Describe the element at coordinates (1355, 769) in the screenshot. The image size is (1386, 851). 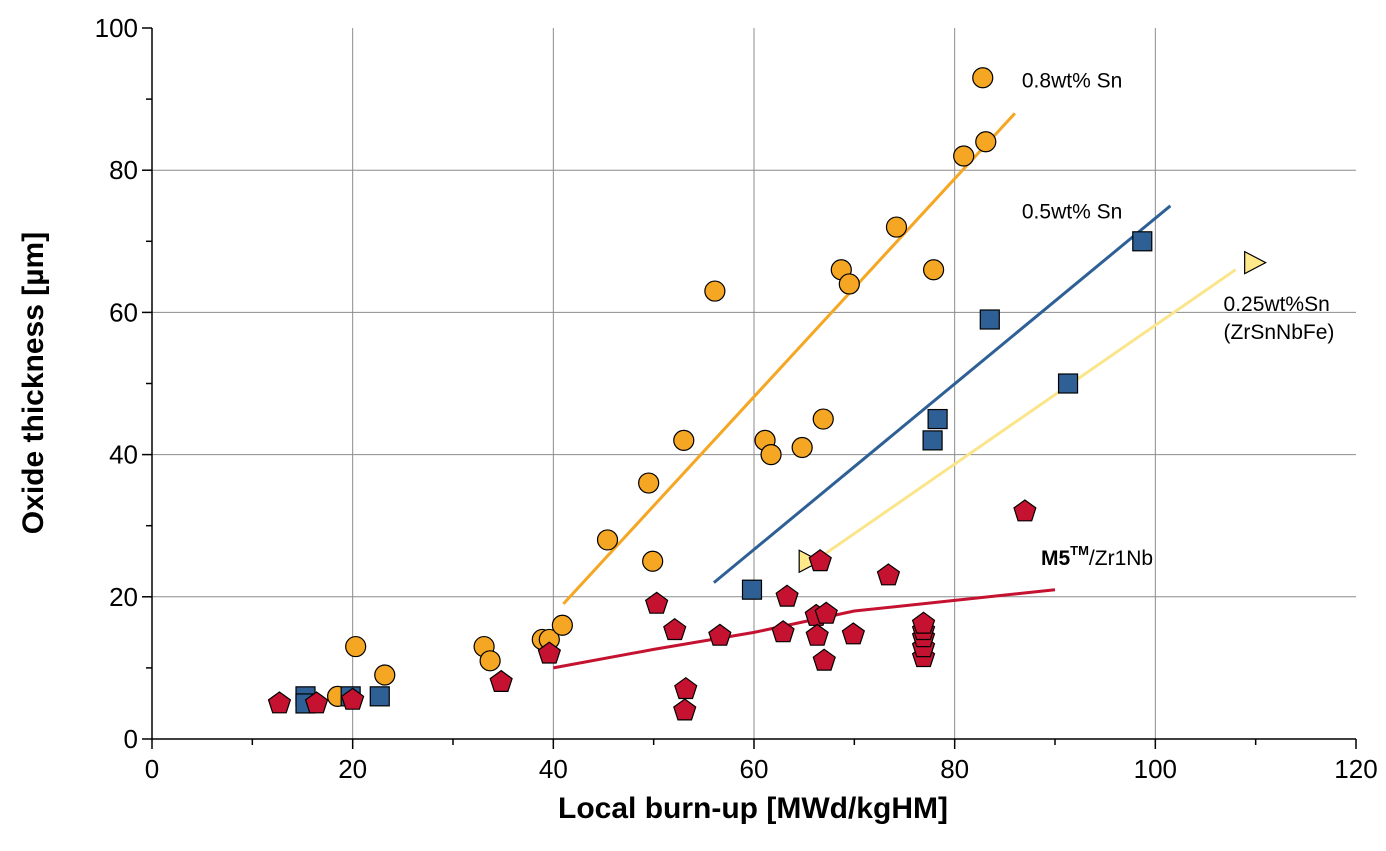
I see `x-tick-label: 120` at that location.